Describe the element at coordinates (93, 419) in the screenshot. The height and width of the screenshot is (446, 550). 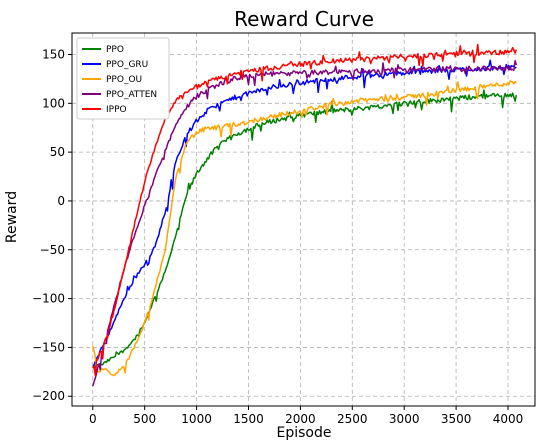
I see `x-tick-label: 0` at that location.